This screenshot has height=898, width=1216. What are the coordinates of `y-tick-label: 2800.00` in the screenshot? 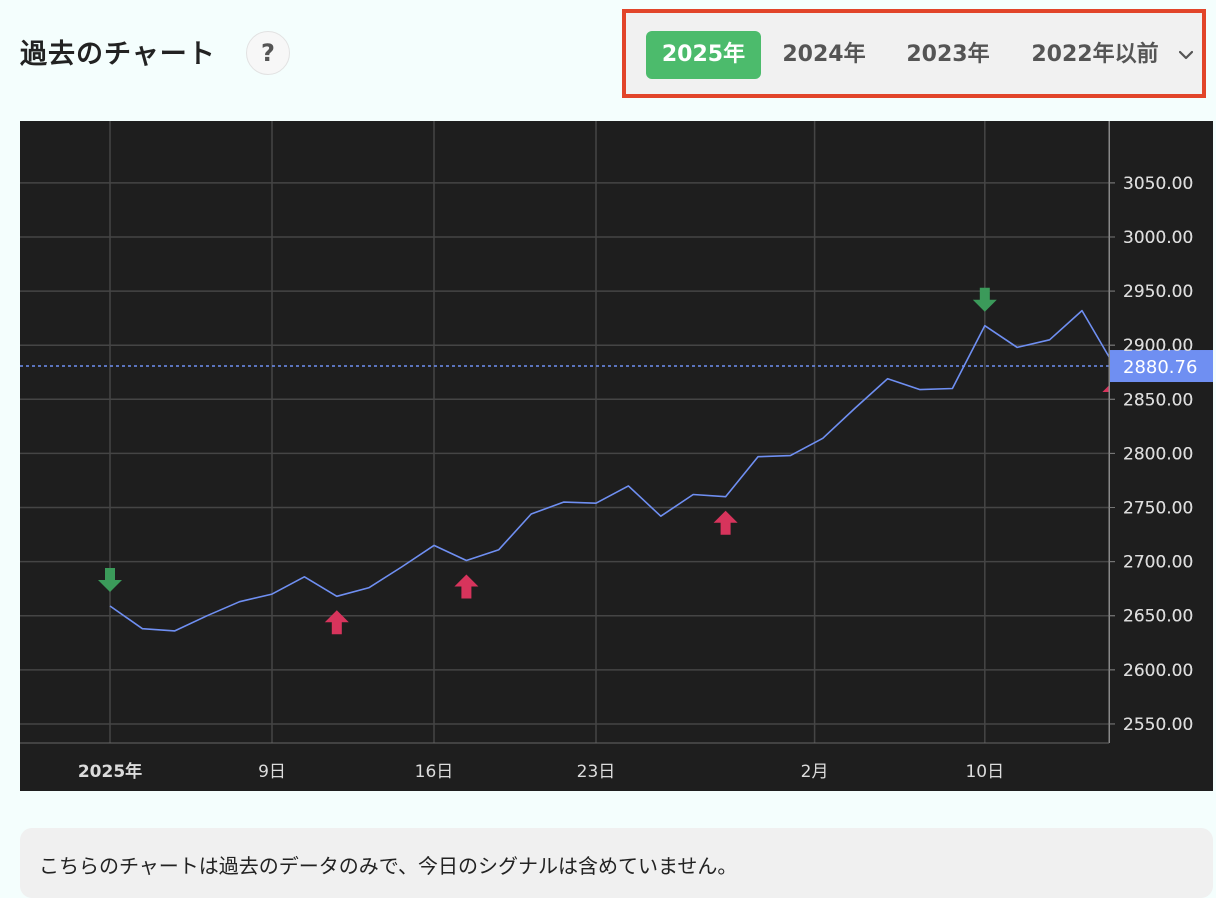 It's located at (1158, 454).